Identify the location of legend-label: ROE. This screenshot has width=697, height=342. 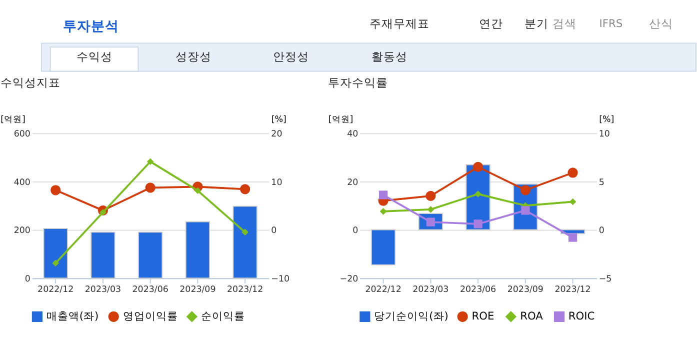
(483, 316).